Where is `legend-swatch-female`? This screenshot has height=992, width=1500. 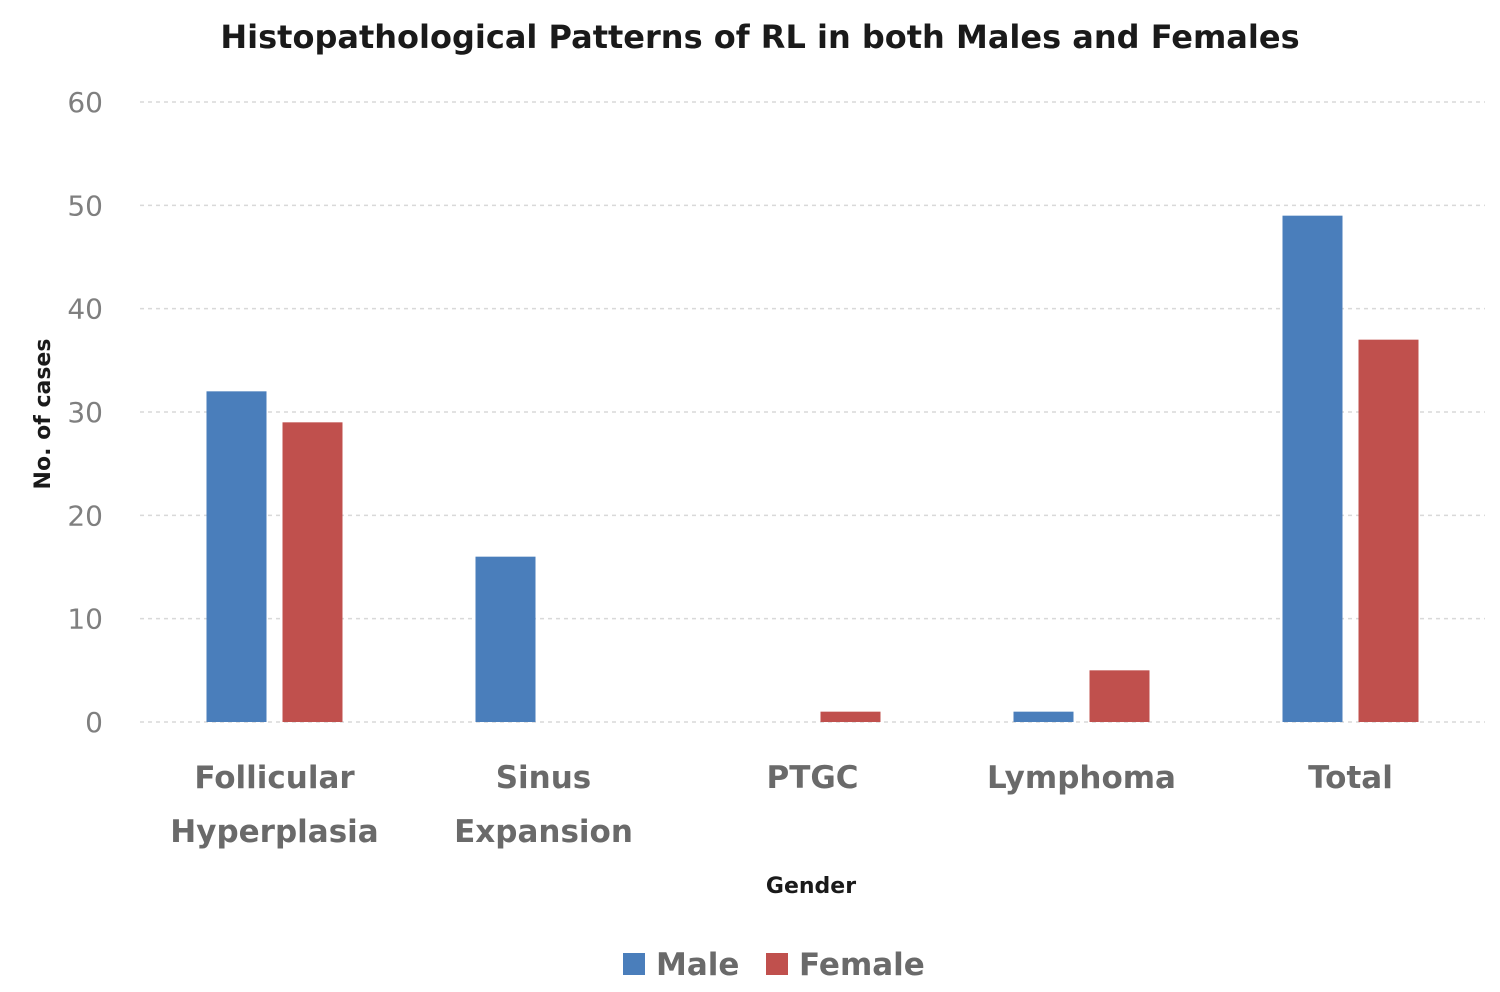
legend-swatch-female is located at coordinates (777, 964).